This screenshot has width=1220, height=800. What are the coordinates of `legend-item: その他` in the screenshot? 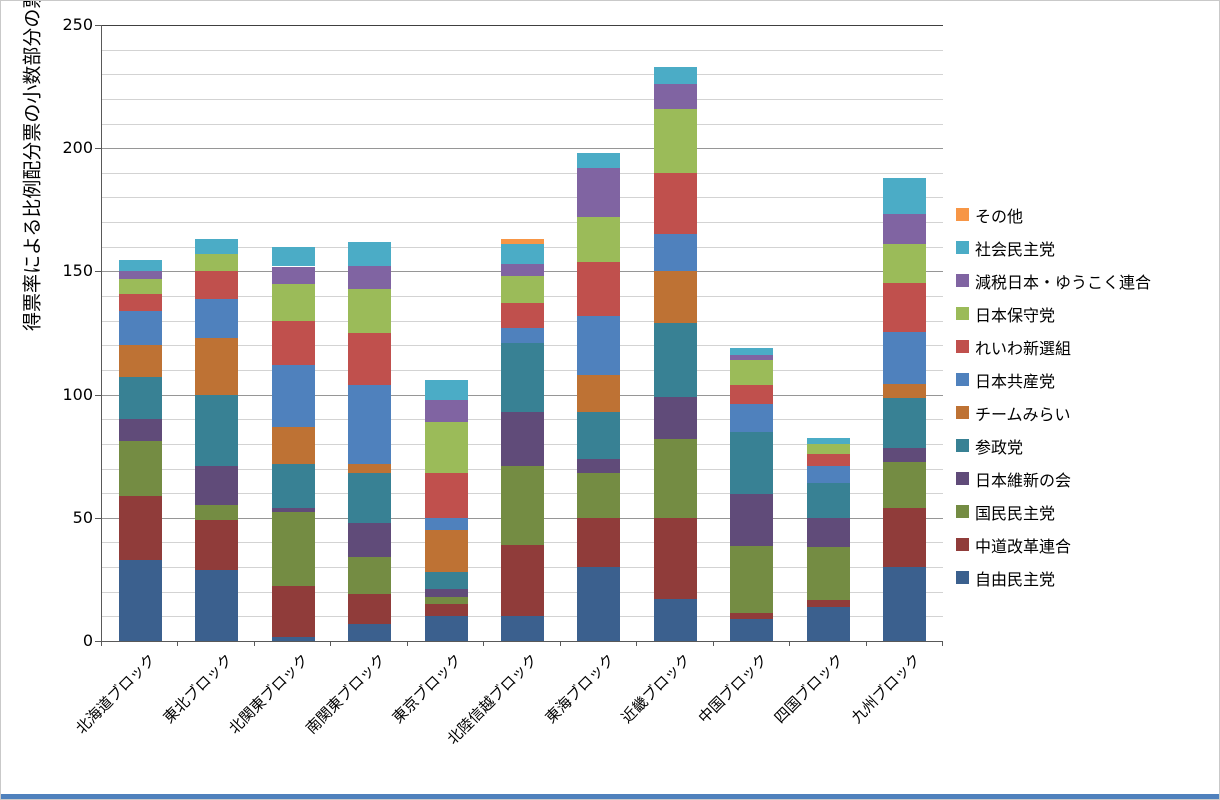 It's located at (1053, 214).